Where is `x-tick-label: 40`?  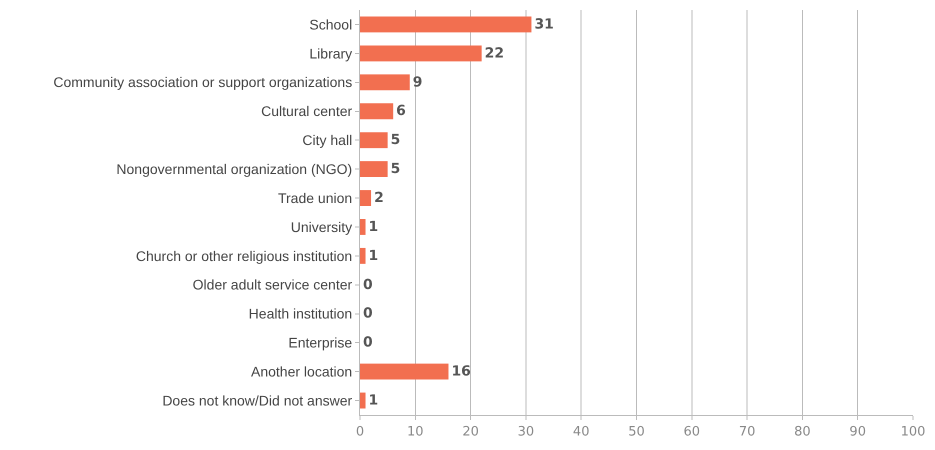
x-tick-label: 40 is located at coordinates (581, 432).